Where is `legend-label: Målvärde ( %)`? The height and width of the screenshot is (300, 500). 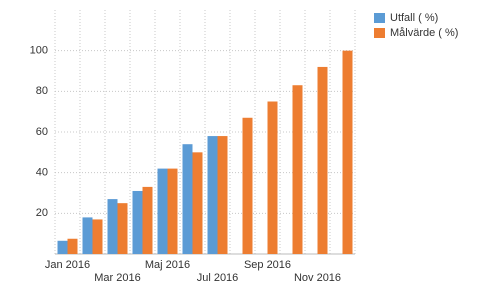 legend-label: Målvärde ( %) is located at coordinates (424, 33).